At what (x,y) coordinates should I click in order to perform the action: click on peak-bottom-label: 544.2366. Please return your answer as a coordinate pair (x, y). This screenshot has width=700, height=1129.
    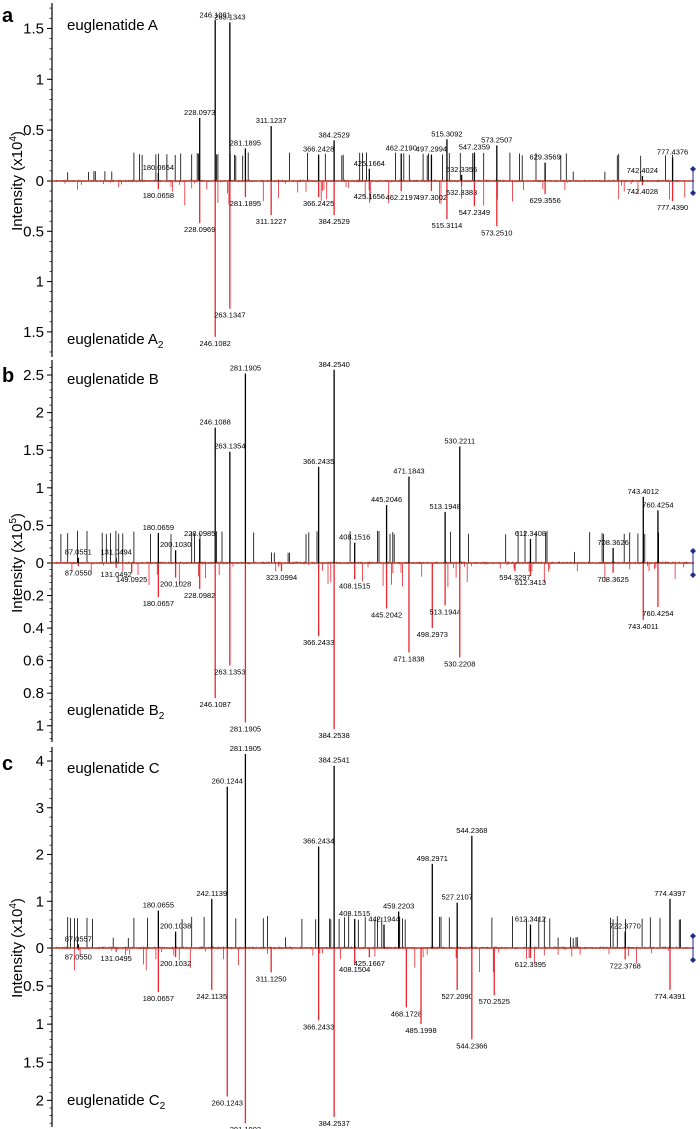
    Looking at the image, I should click on (471, 1045).